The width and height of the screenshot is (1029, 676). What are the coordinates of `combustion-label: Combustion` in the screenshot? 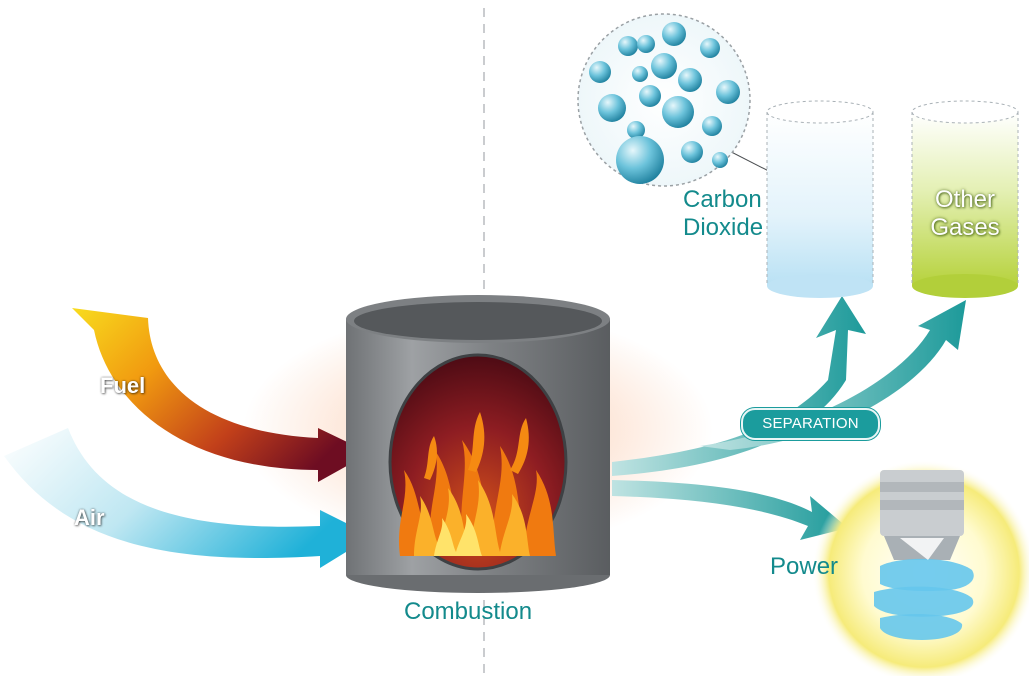 It's located at (468, 611).